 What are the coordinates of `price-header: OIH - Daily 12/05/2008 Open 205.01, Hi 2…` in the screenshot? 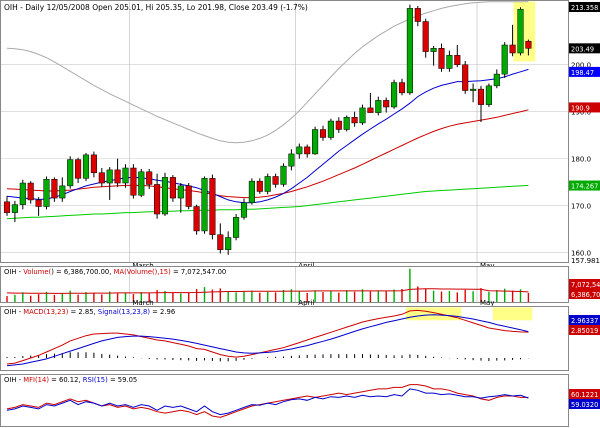 It's located at (156, 7).